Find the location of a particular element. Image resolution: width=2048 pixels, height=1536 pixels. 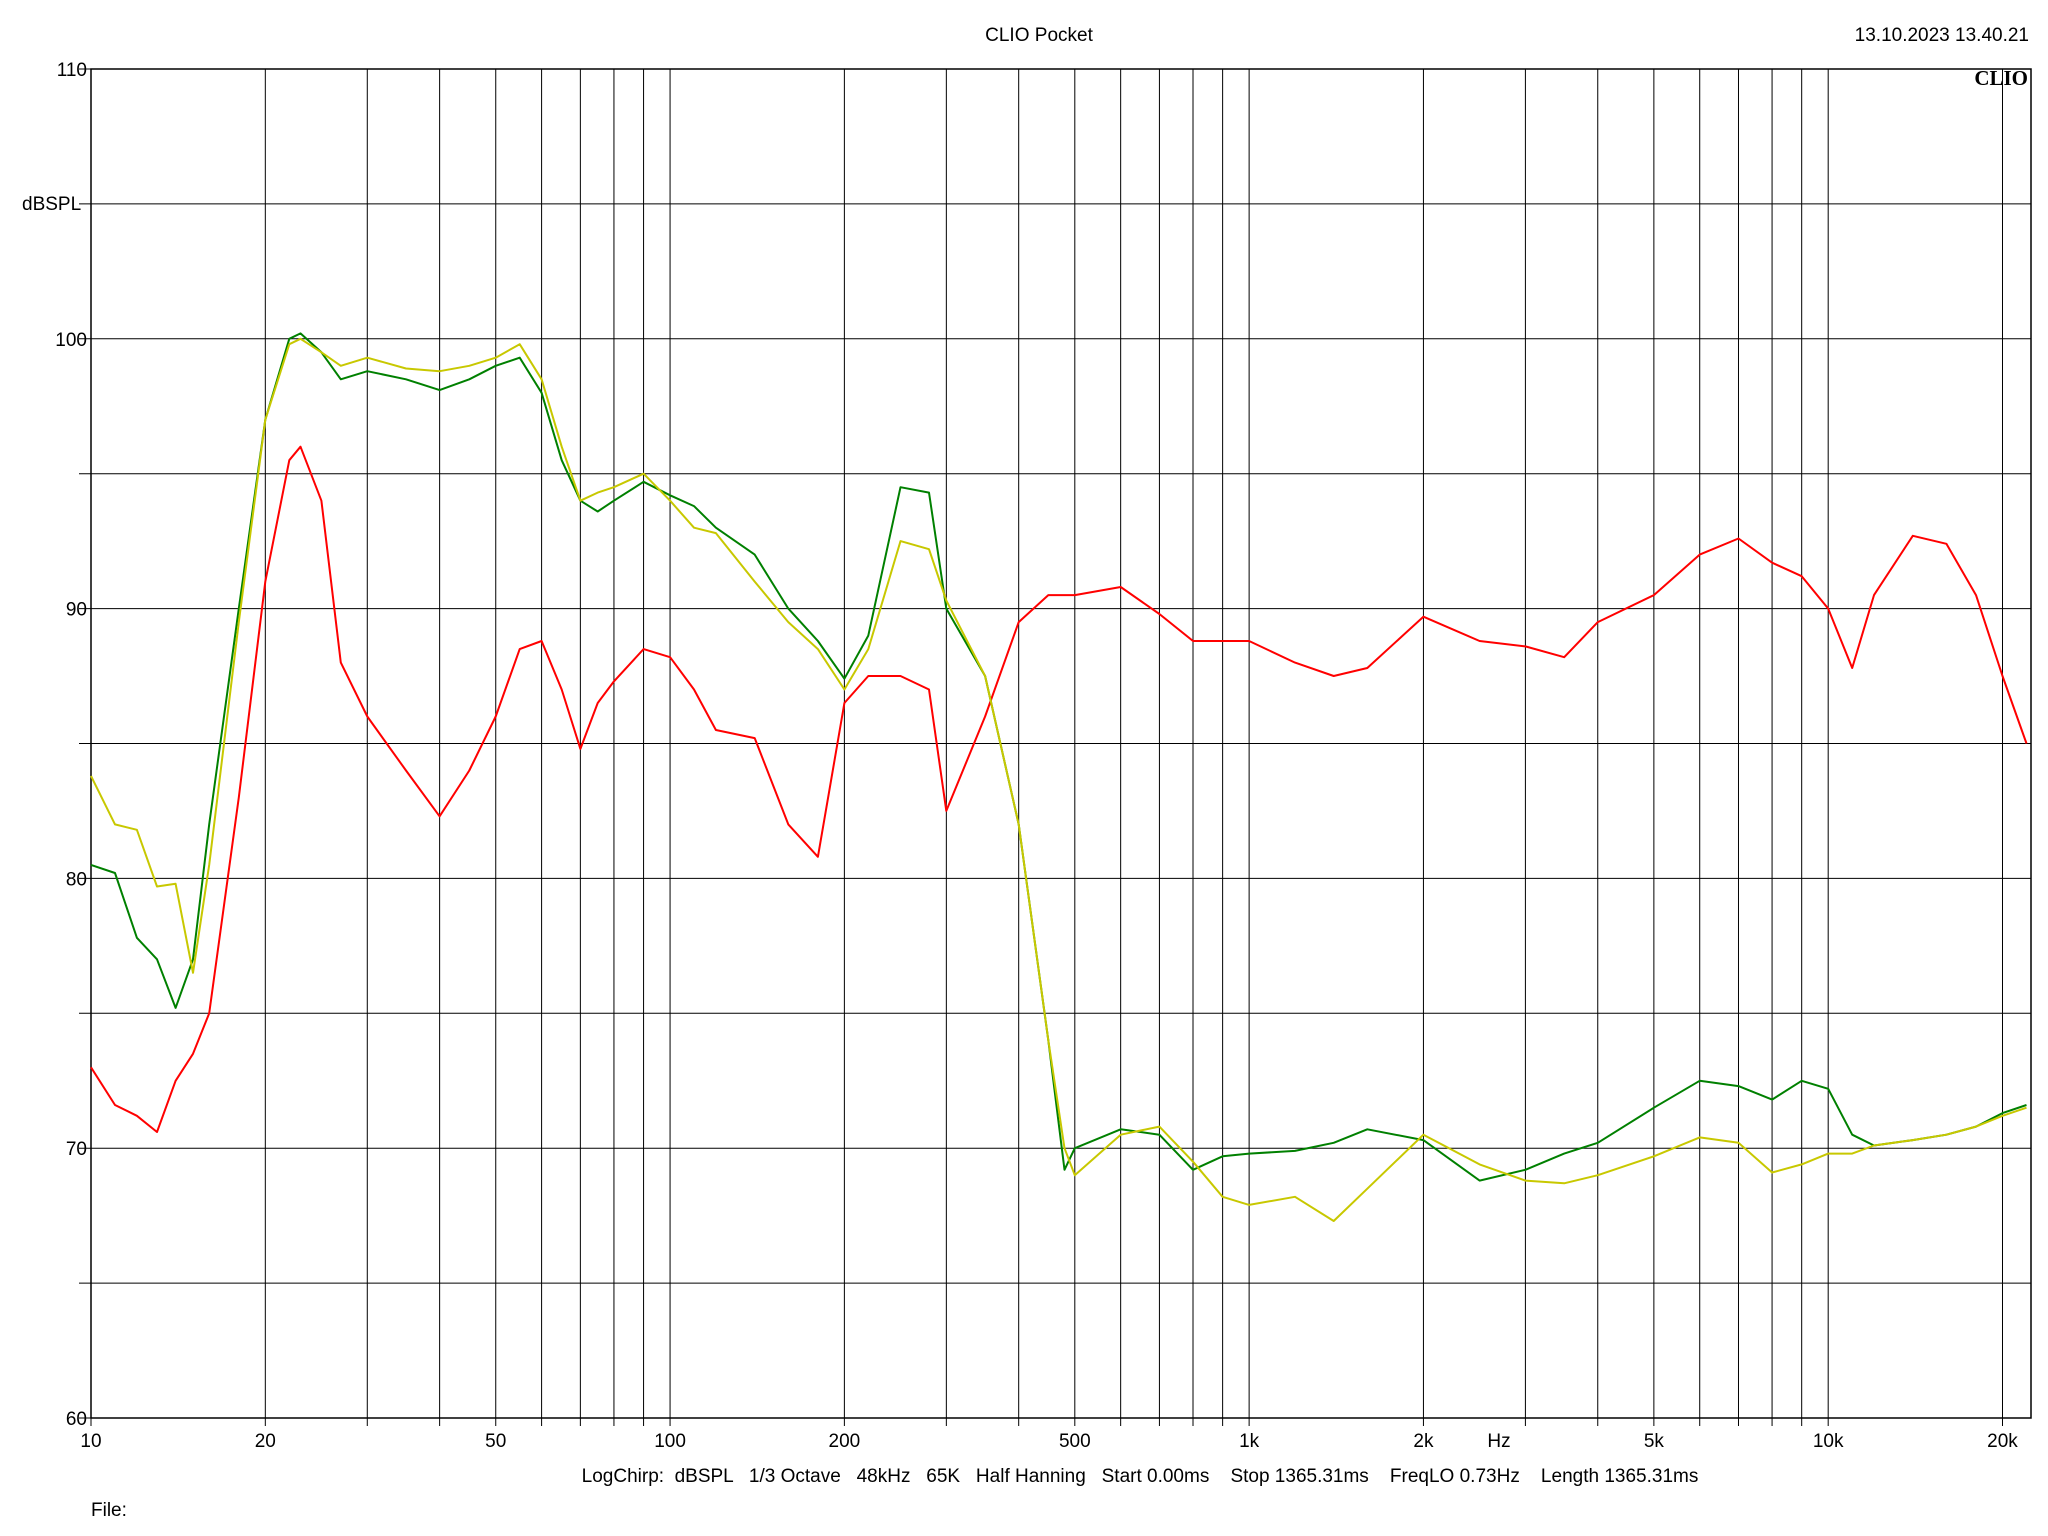

file-label: File: is located at coordinates (109, 1510).